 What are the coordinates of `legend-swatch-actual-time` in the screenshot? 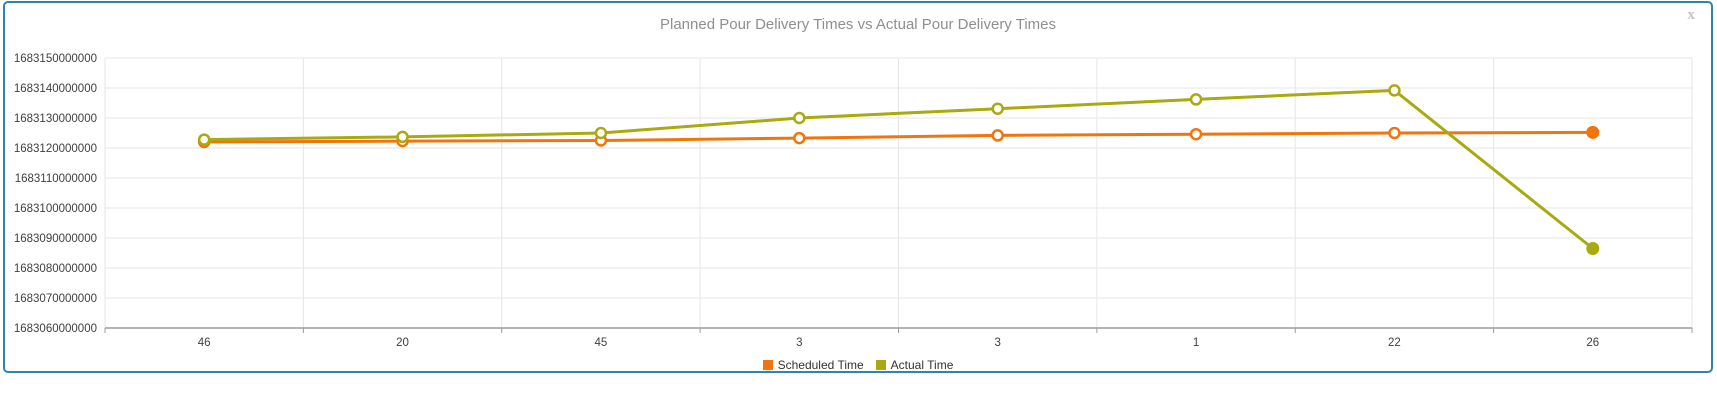 It's located at (880, 365).